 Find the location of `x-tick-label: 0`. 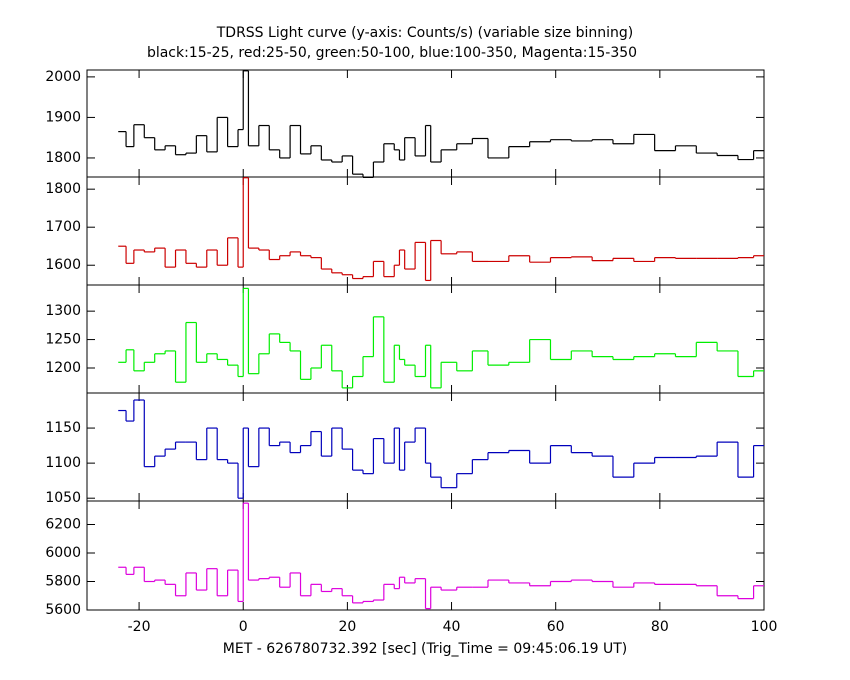

x-tick-label: 0 is located at coordinates (243, 627).